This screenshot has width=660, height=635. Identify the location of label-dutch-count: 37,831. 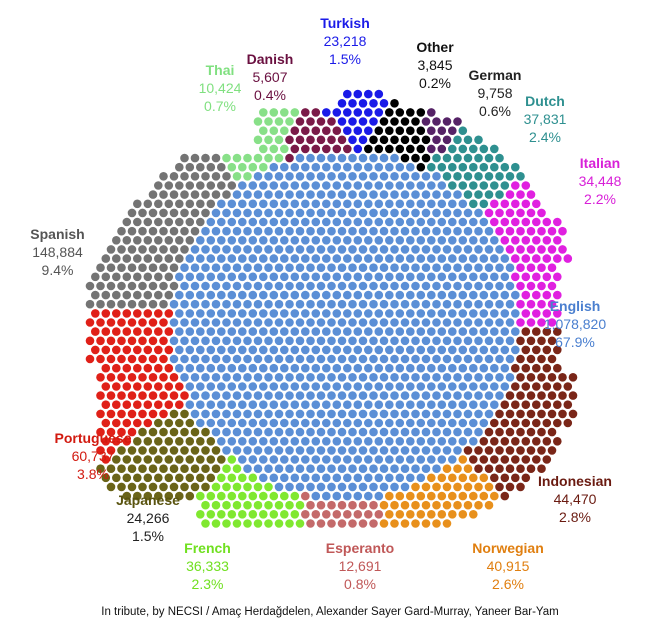
(545, 119).